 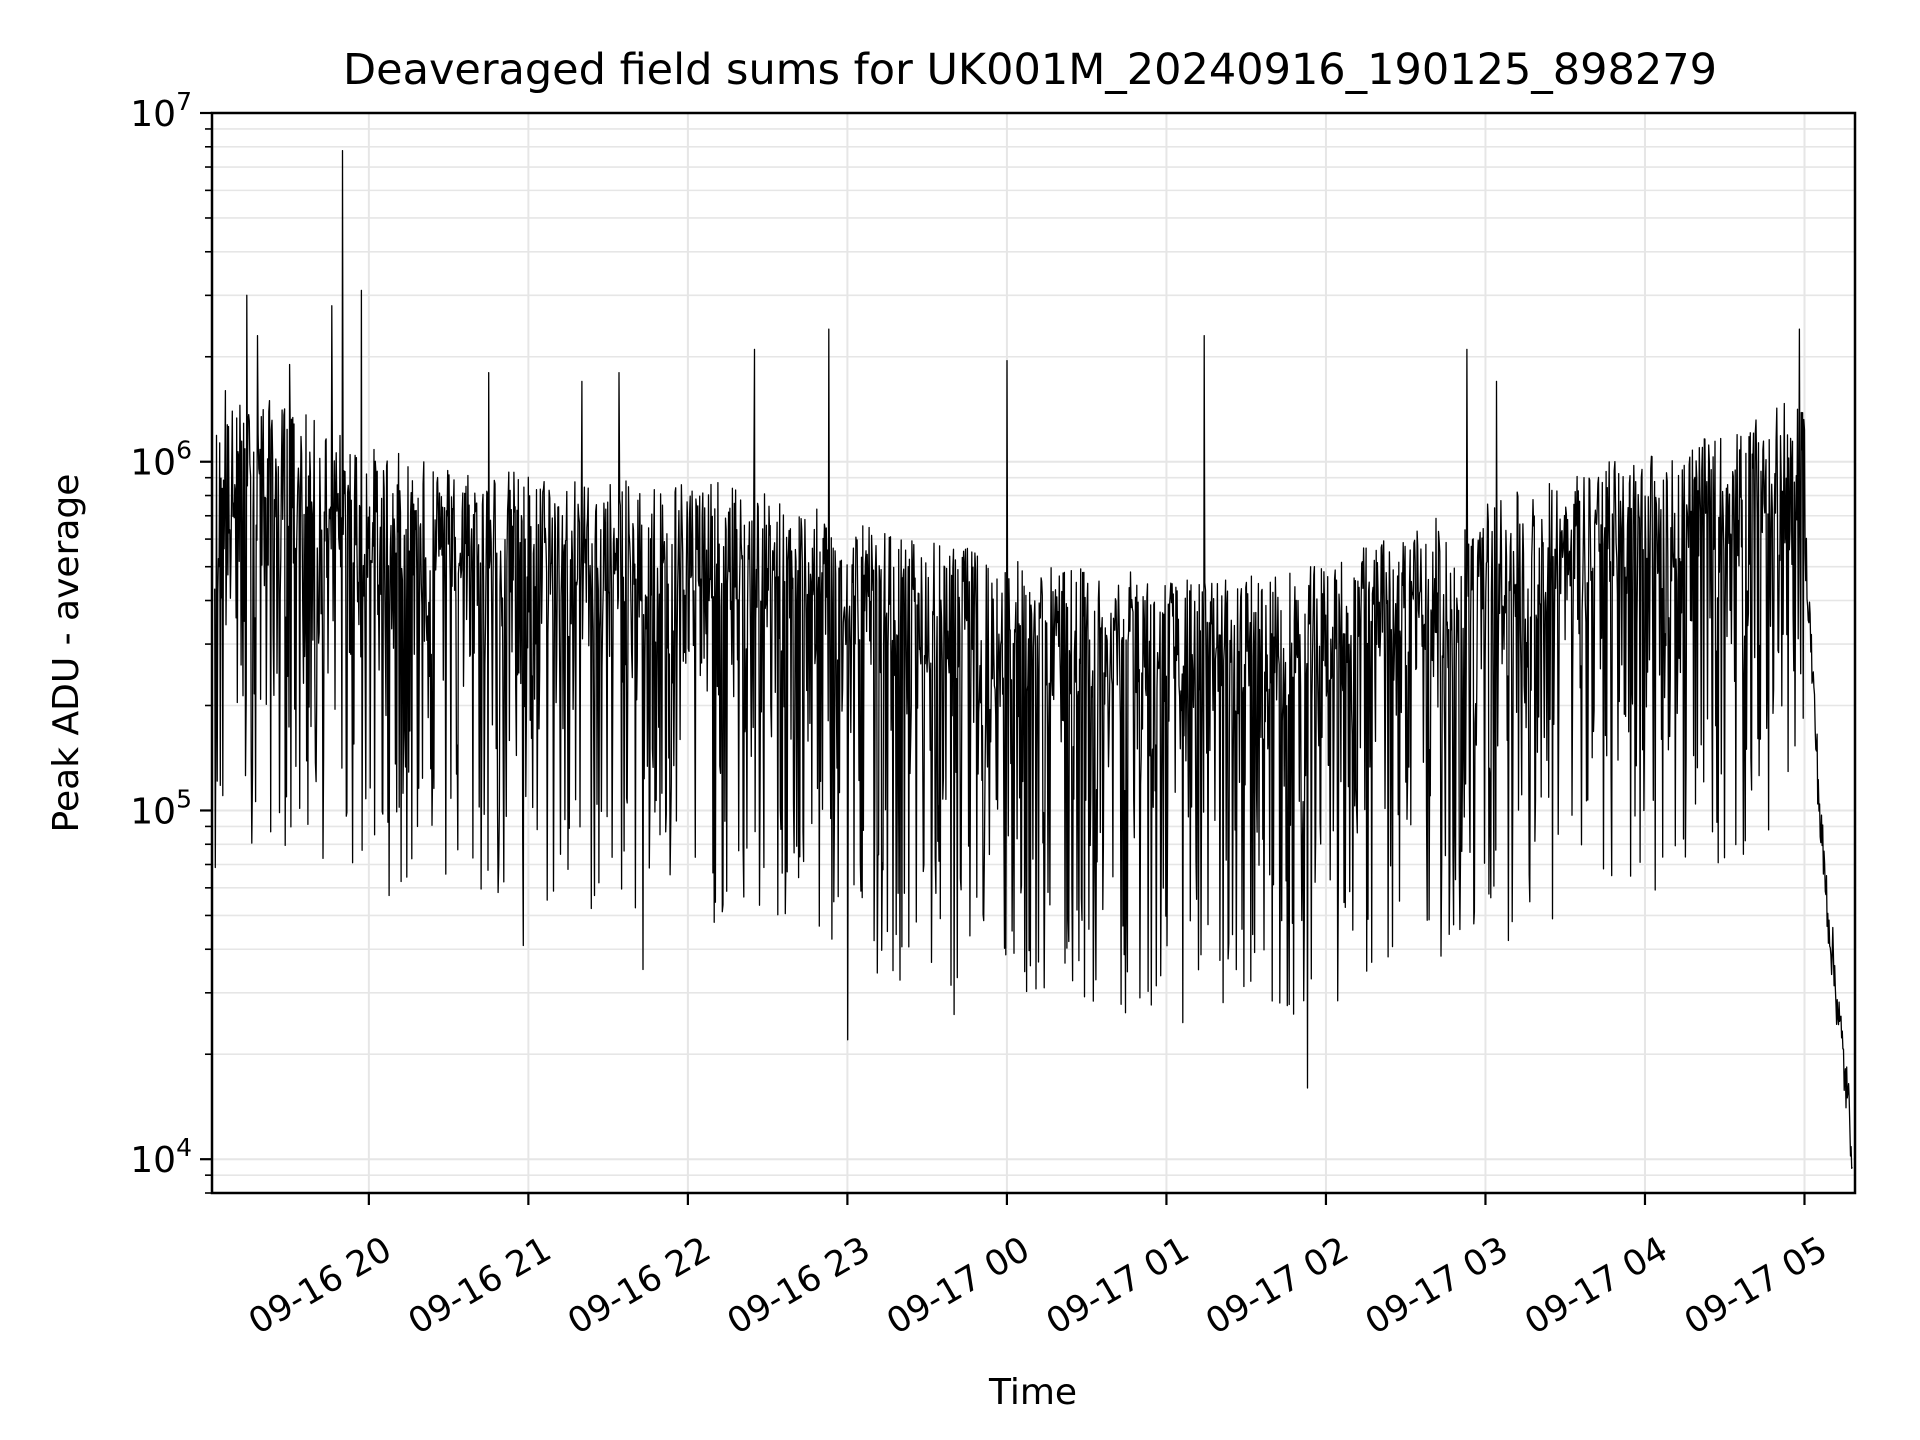 What do you see at coordinates (184, 1147) in the screenshot?
I see `y-tick-exponent: 4` at bounding box center [184, 1147].